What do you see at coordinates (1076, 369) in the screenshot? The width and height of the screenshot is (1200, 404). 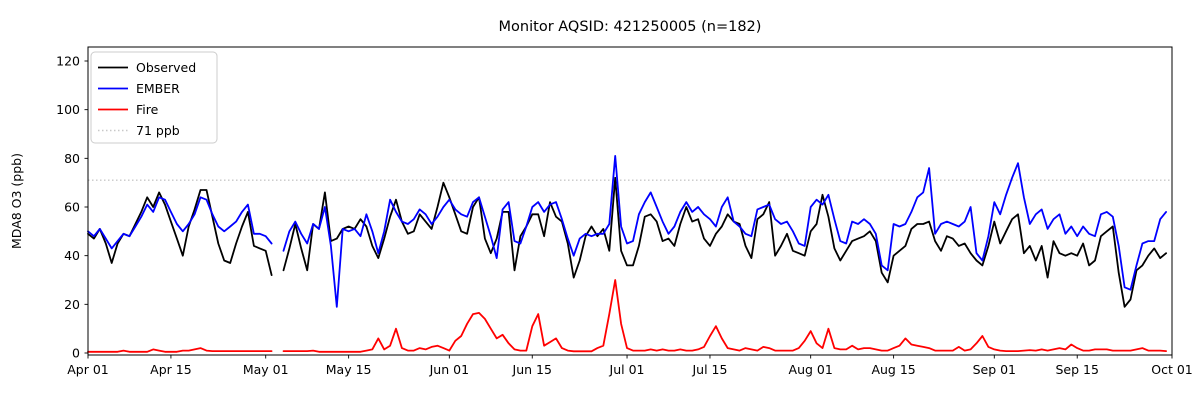 I see `x-tick-label: Sep 15` at bounding box center [1076, 369].